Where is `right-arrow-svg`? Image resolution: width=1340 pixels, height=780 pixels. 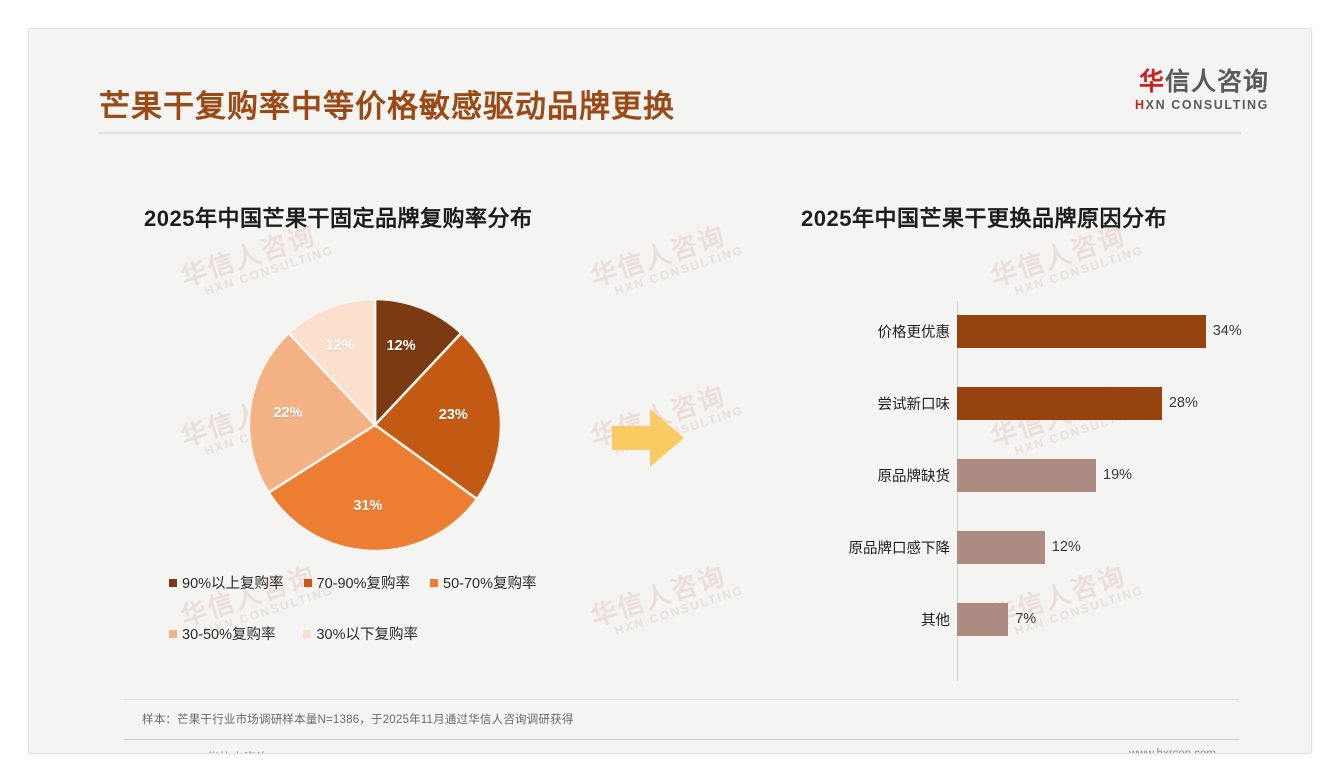 right-arrow-svg is located at coordinates (648, 438).